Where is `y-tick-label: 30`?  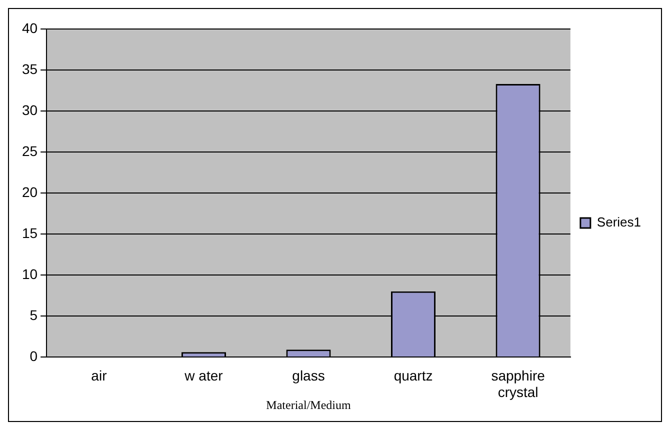
y-tick-label: 30 is located at coordinates (30, 110).